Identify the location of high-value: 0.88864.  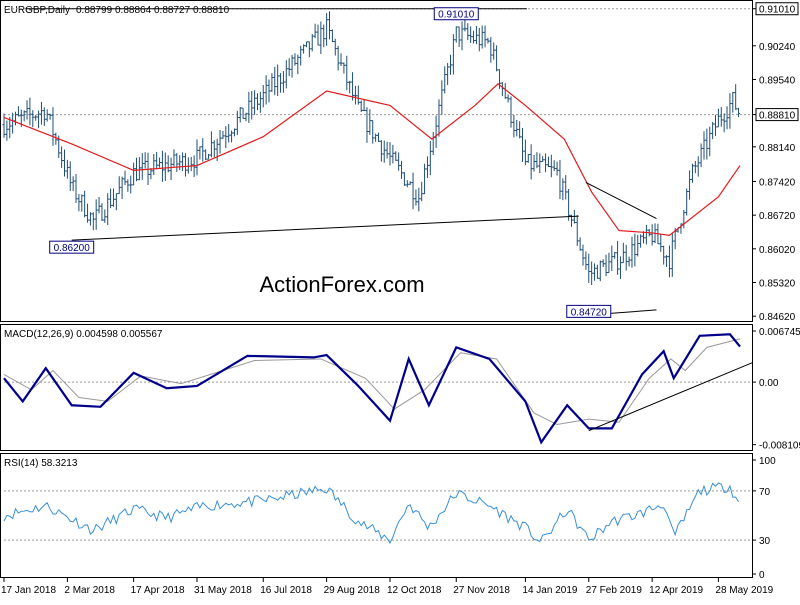
(133, 10).